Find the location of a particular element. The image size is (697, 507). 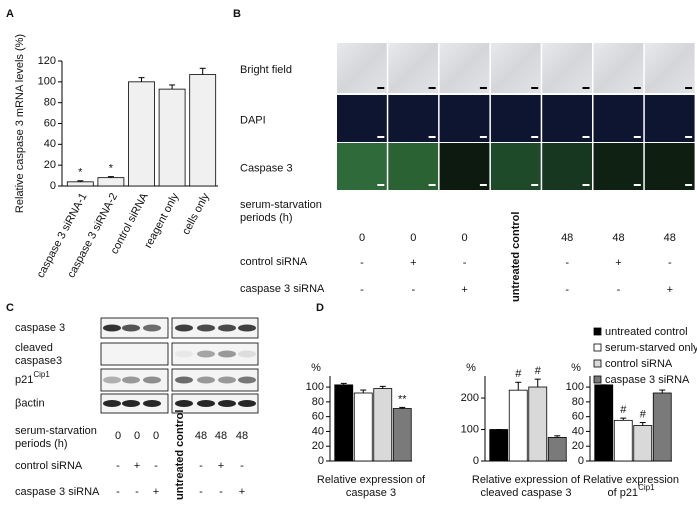

condition-value: 0 is located at coordinates (156, 436).